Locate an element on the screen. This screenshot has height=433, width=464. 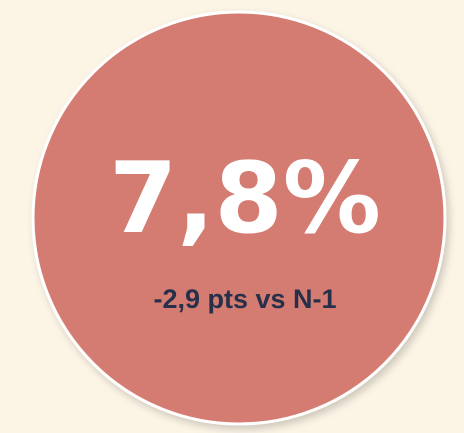
kpi-delta: -2,9 pts vs N-1 is located at coordinates (244, 299).